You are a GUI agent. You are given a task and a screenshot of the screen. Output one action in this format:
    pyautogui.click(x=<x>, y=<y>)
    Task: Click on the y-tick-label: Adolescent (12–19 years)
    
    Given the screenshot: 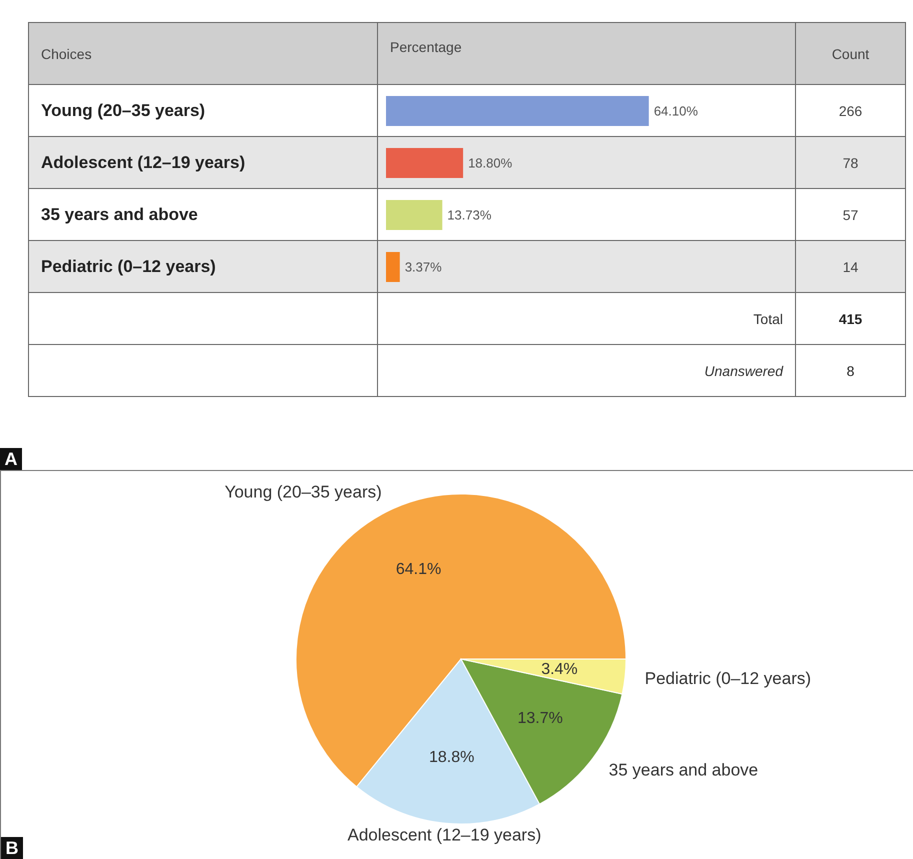 What is the action you would take?
    pyautogui.click(x=143, y=162)
    